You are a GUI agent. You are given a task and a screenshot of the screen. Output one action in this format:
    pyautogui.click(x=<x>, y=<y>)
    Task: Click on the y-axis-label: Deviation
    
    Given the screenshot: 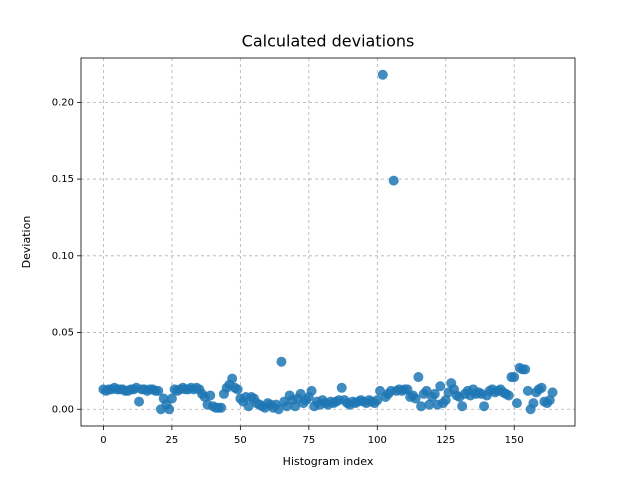 What is the action you would take?
    pyautogui.click(x=26, y=242)
    